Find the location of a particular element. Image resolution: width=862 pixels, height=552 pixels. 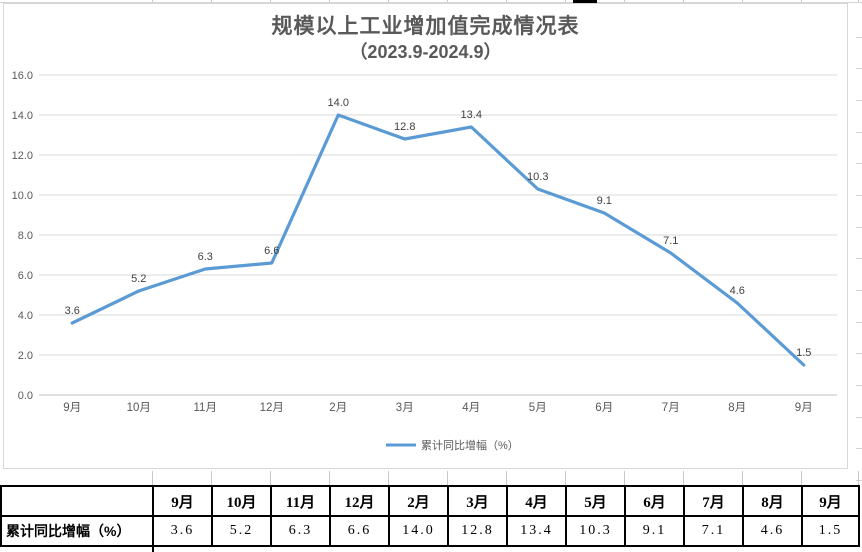

month-header-cell: 3月 is located at coordinates (477, 501).